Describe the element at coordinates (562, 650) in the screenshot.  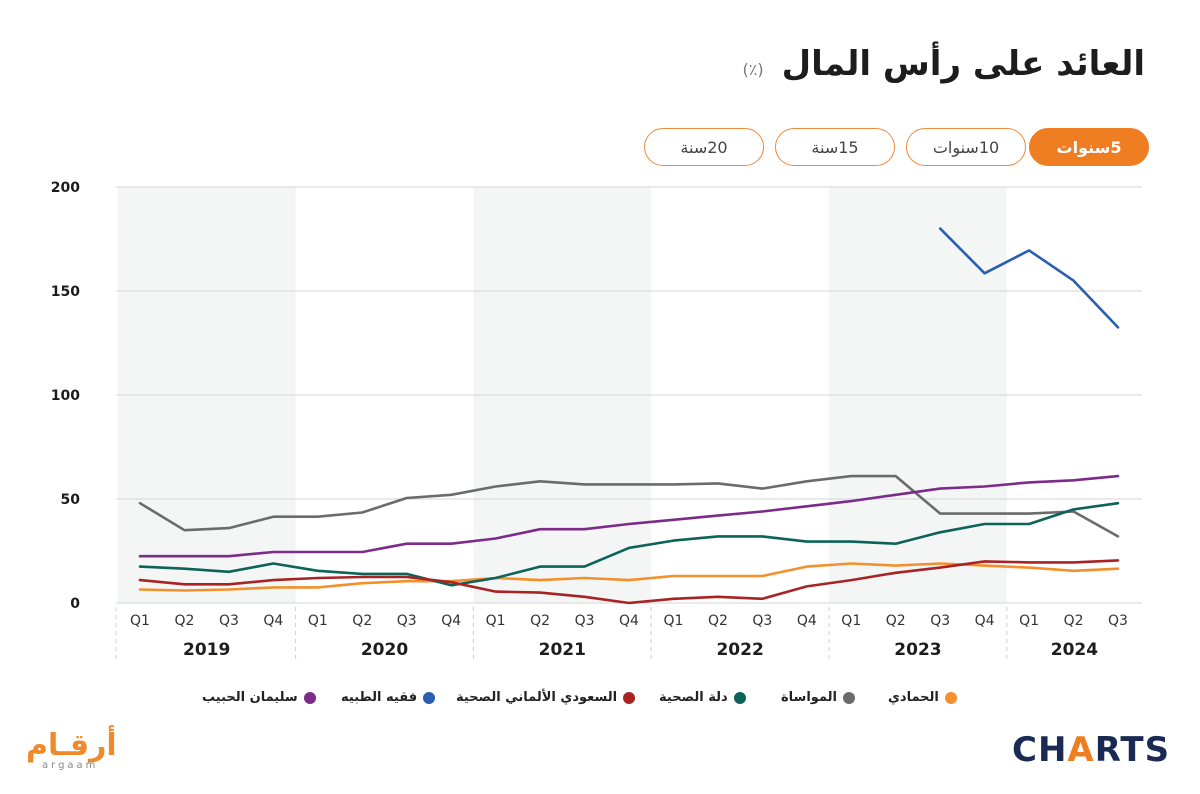
I see `year-label: 2021` at that location.